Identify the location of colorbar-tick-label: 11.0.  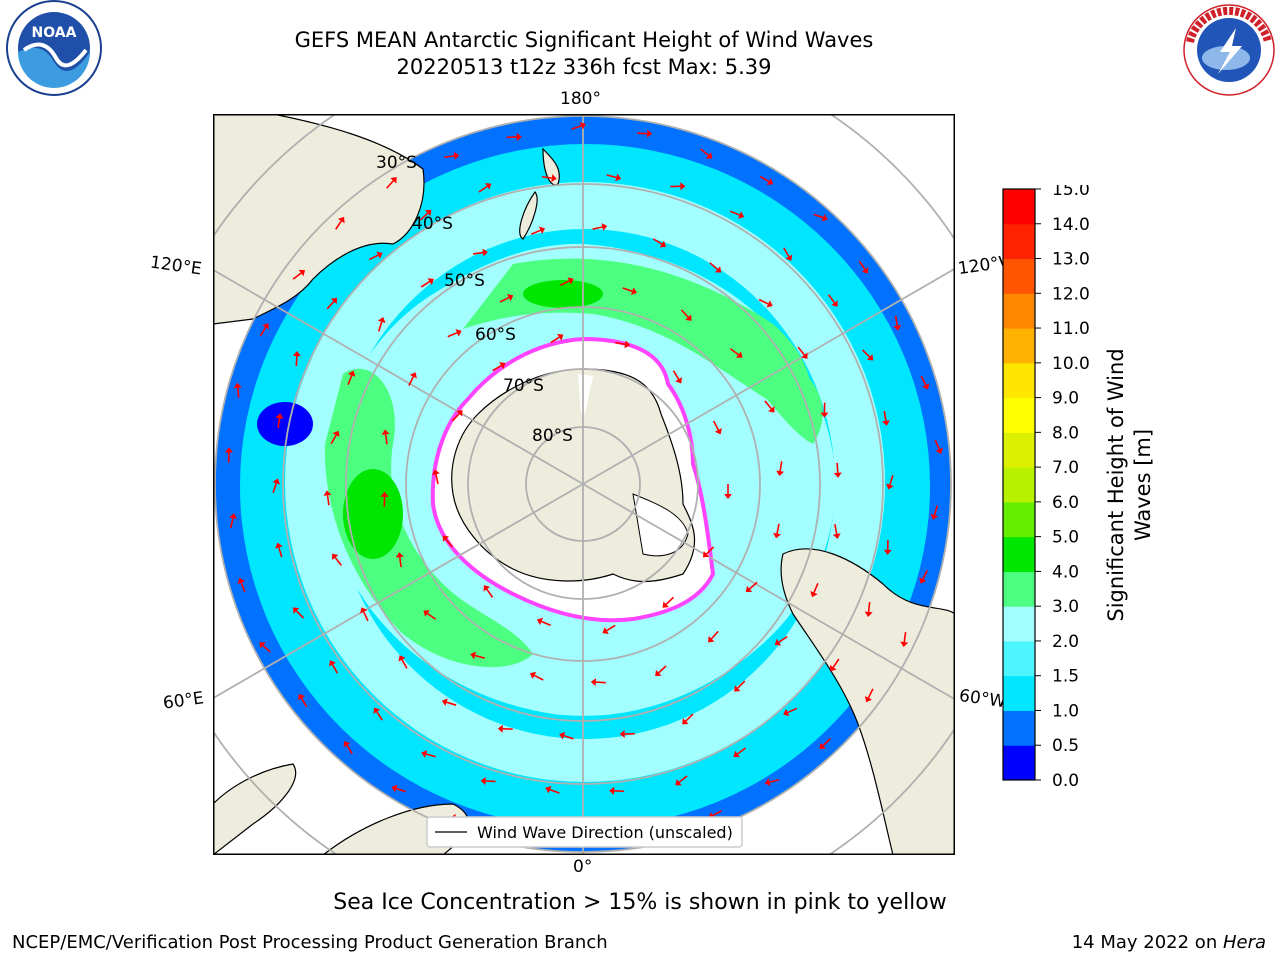
(1071, 329).